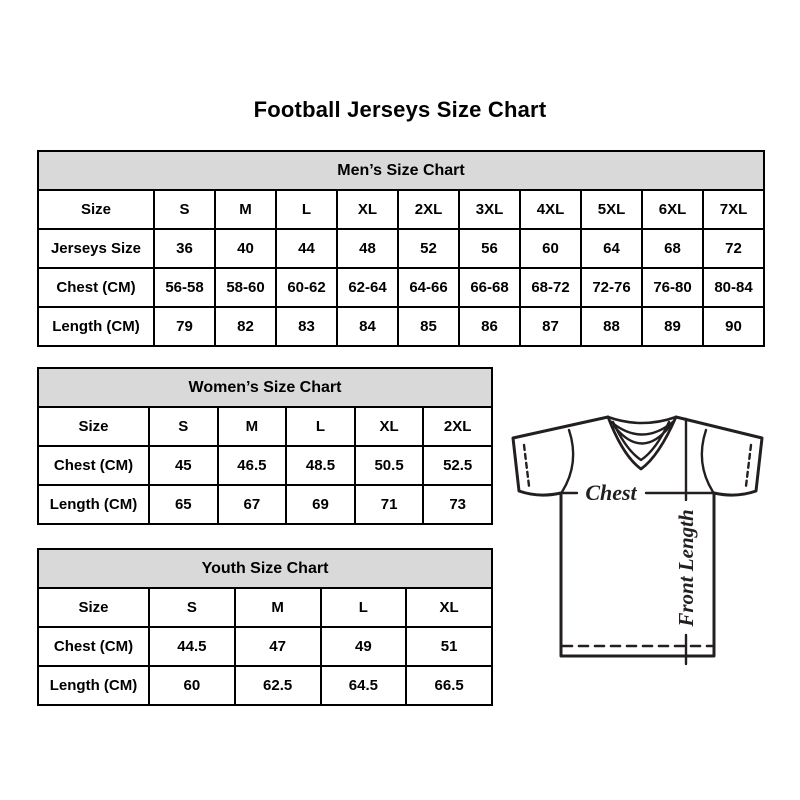  Describe the element at coordinates (367, 248) in the screenshot. I see `value-cell: 48` at that location.